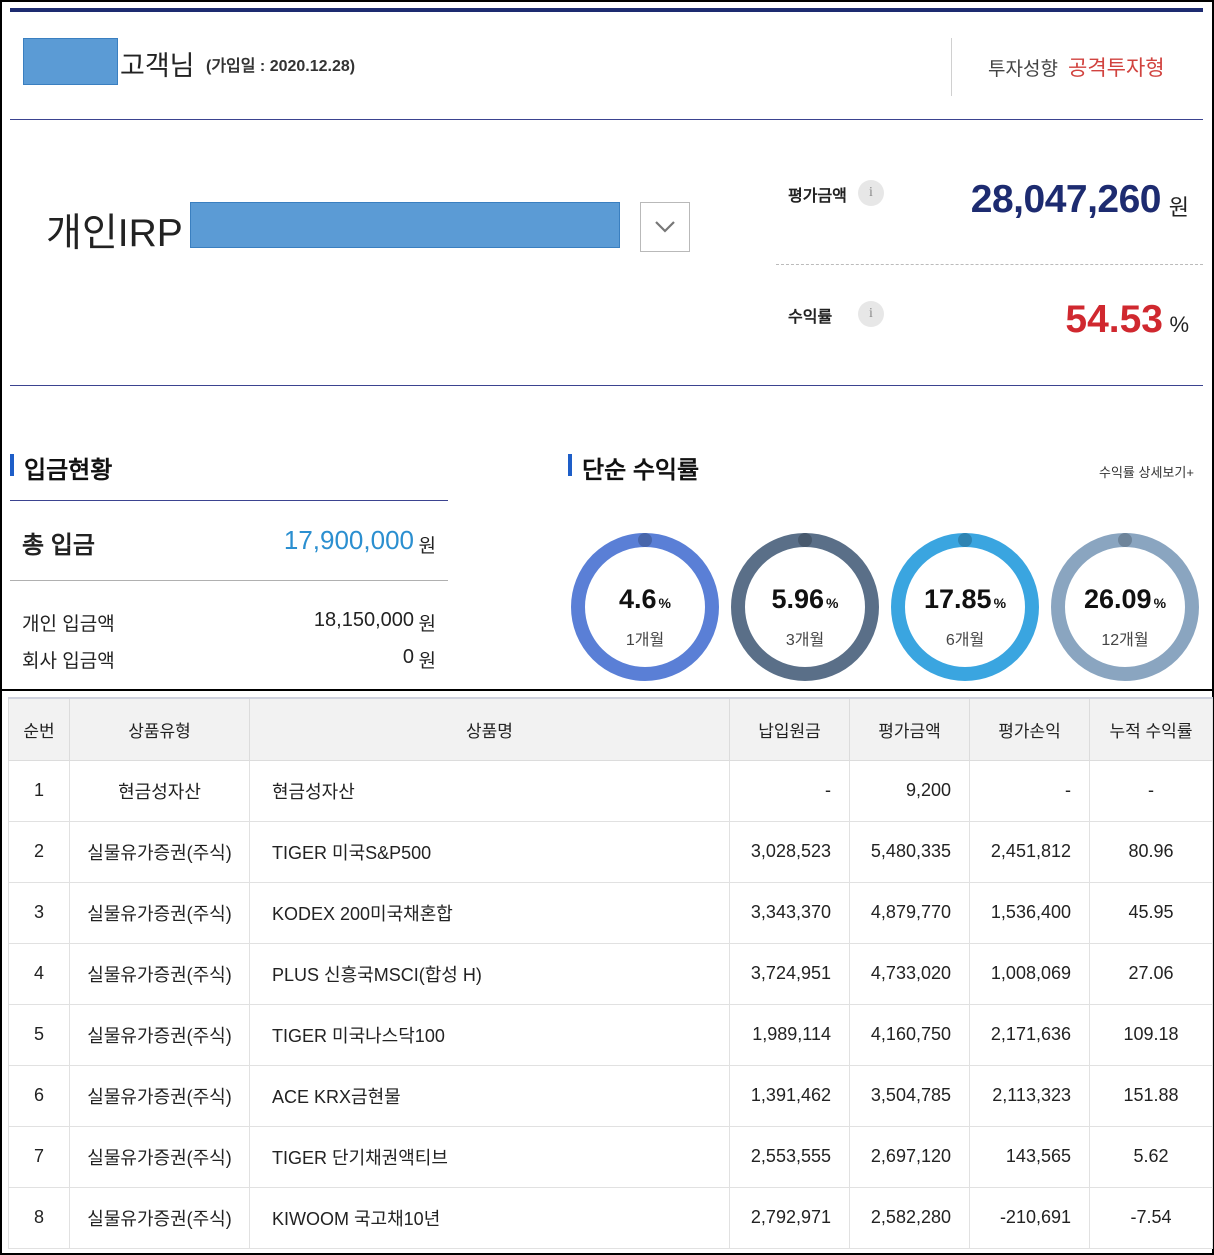  Describe the element at coordinates (1151, 912) in the screenshot. I see `cell-cumulative-return: 45.95` at that location.